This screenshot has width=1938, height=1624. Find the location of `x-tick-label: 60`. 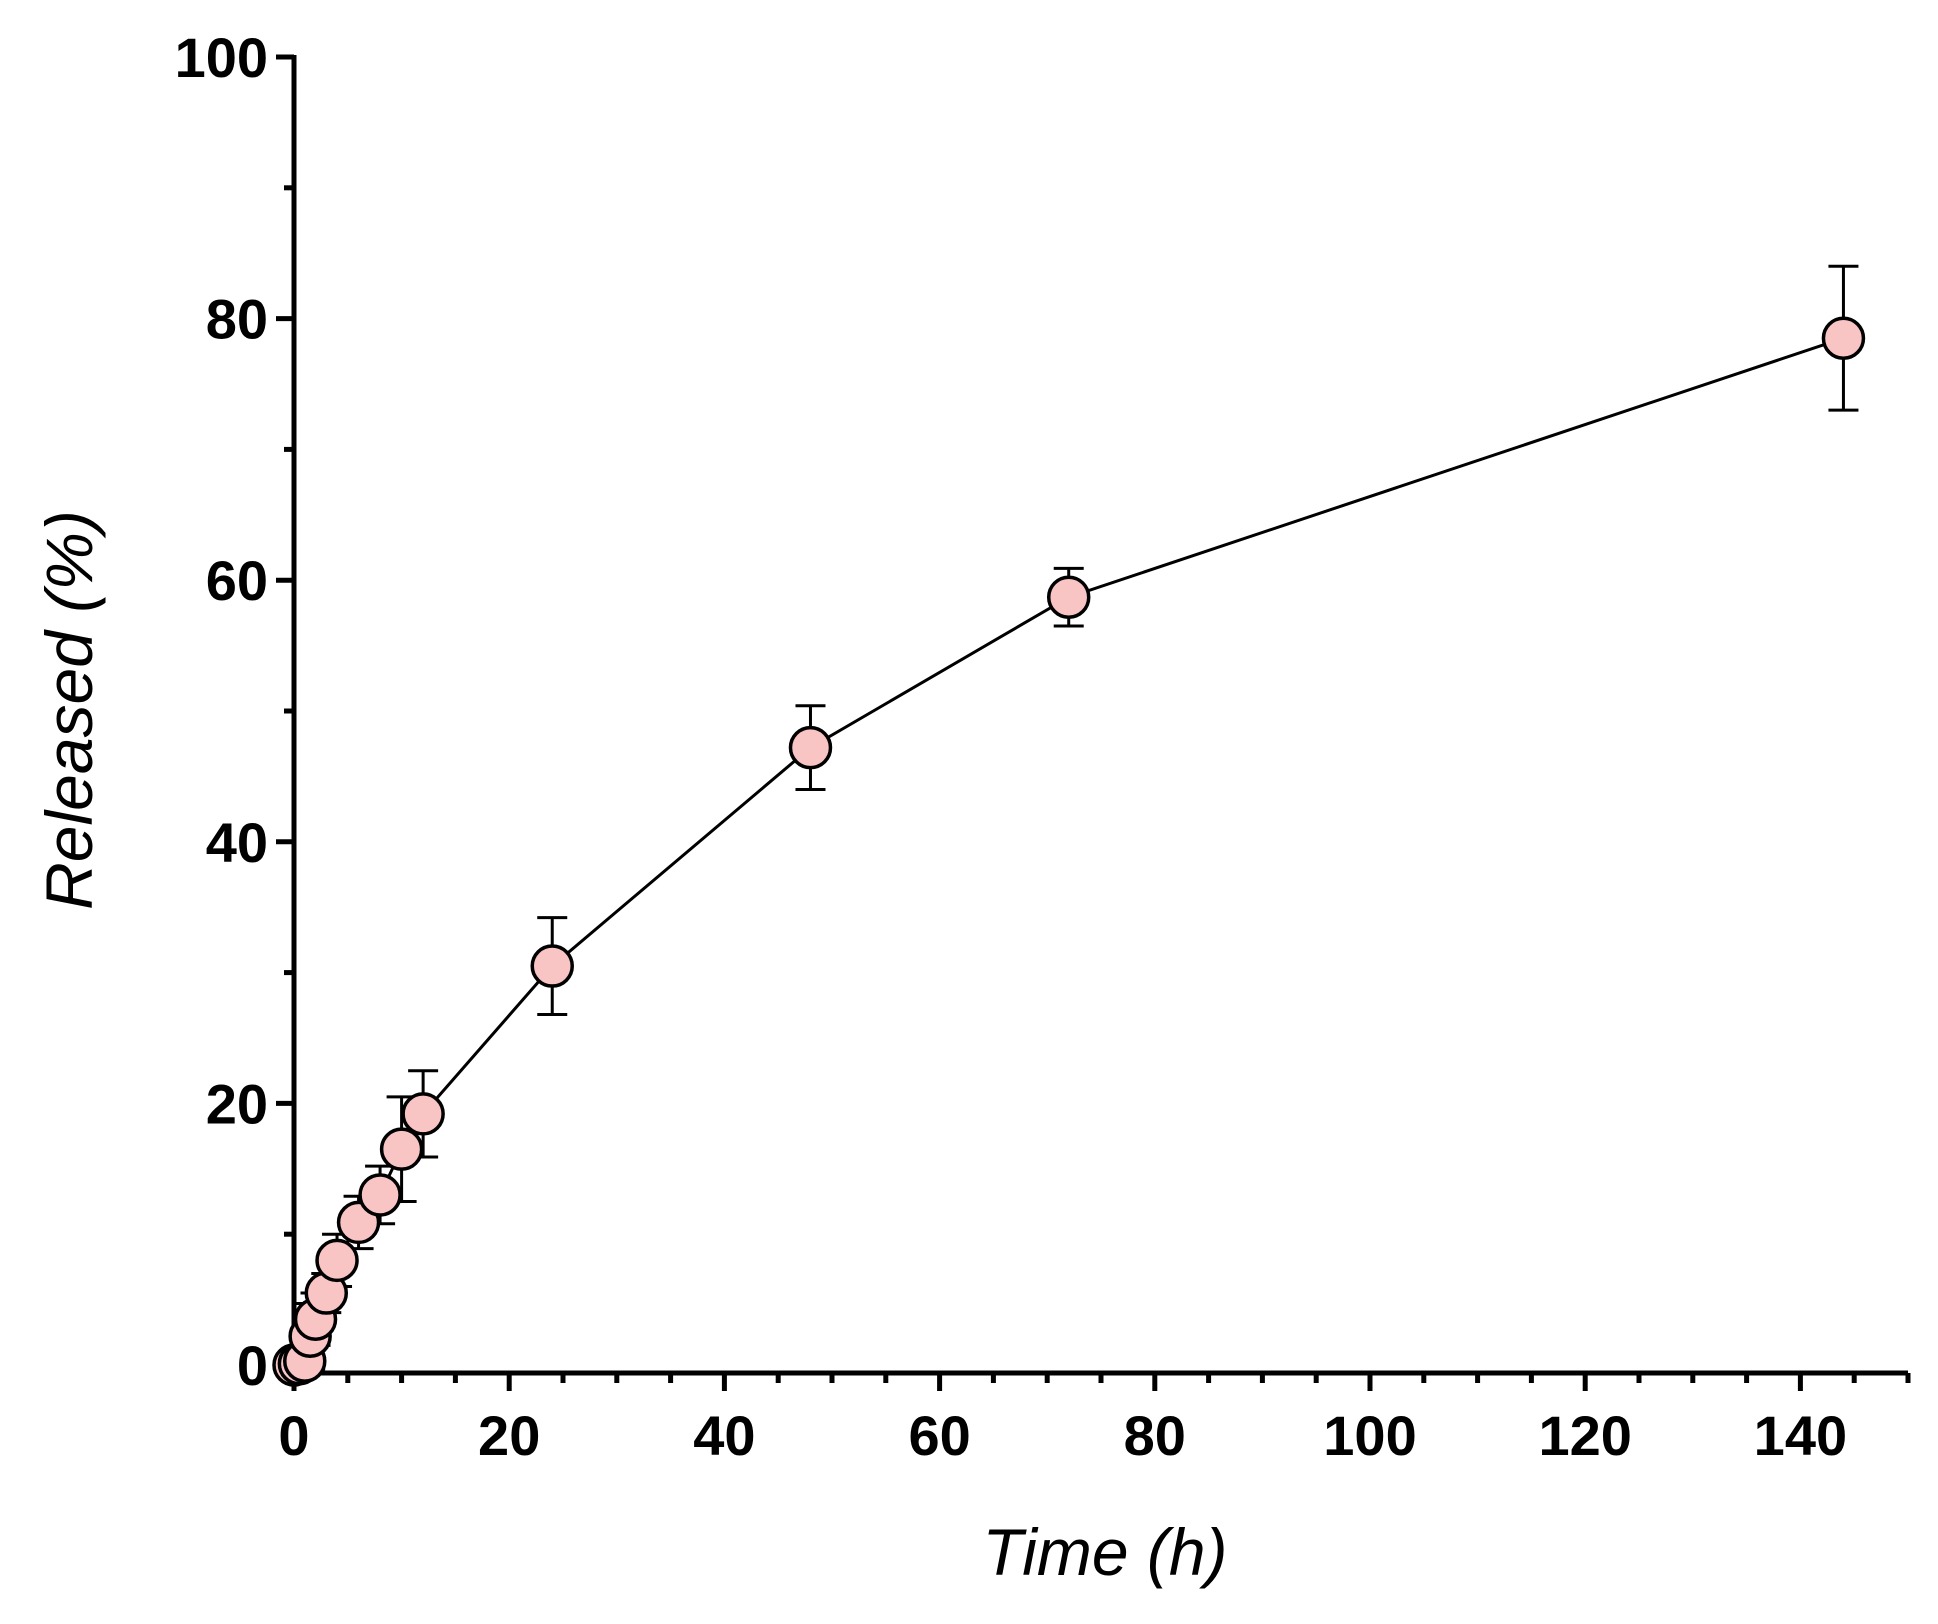

x-tick-label: 60 is located at coordinates (939, 1435).